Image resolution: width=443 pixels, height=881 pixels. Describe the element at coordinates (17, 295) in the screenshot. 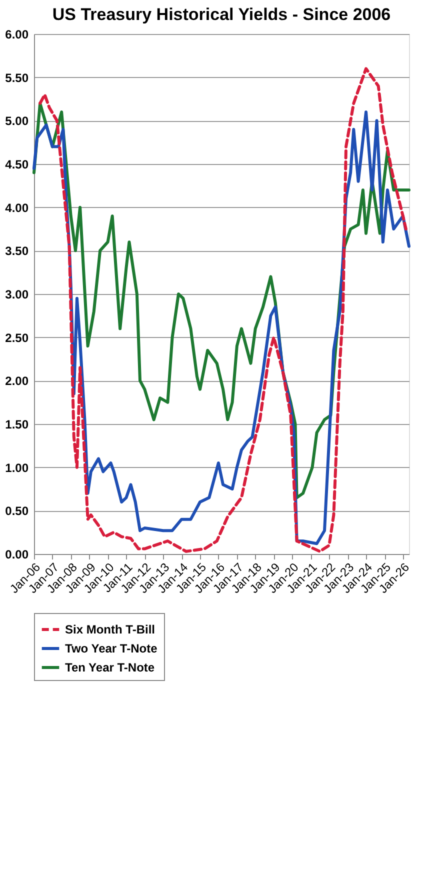

I see `y-tick-label: 3.00` at that location.